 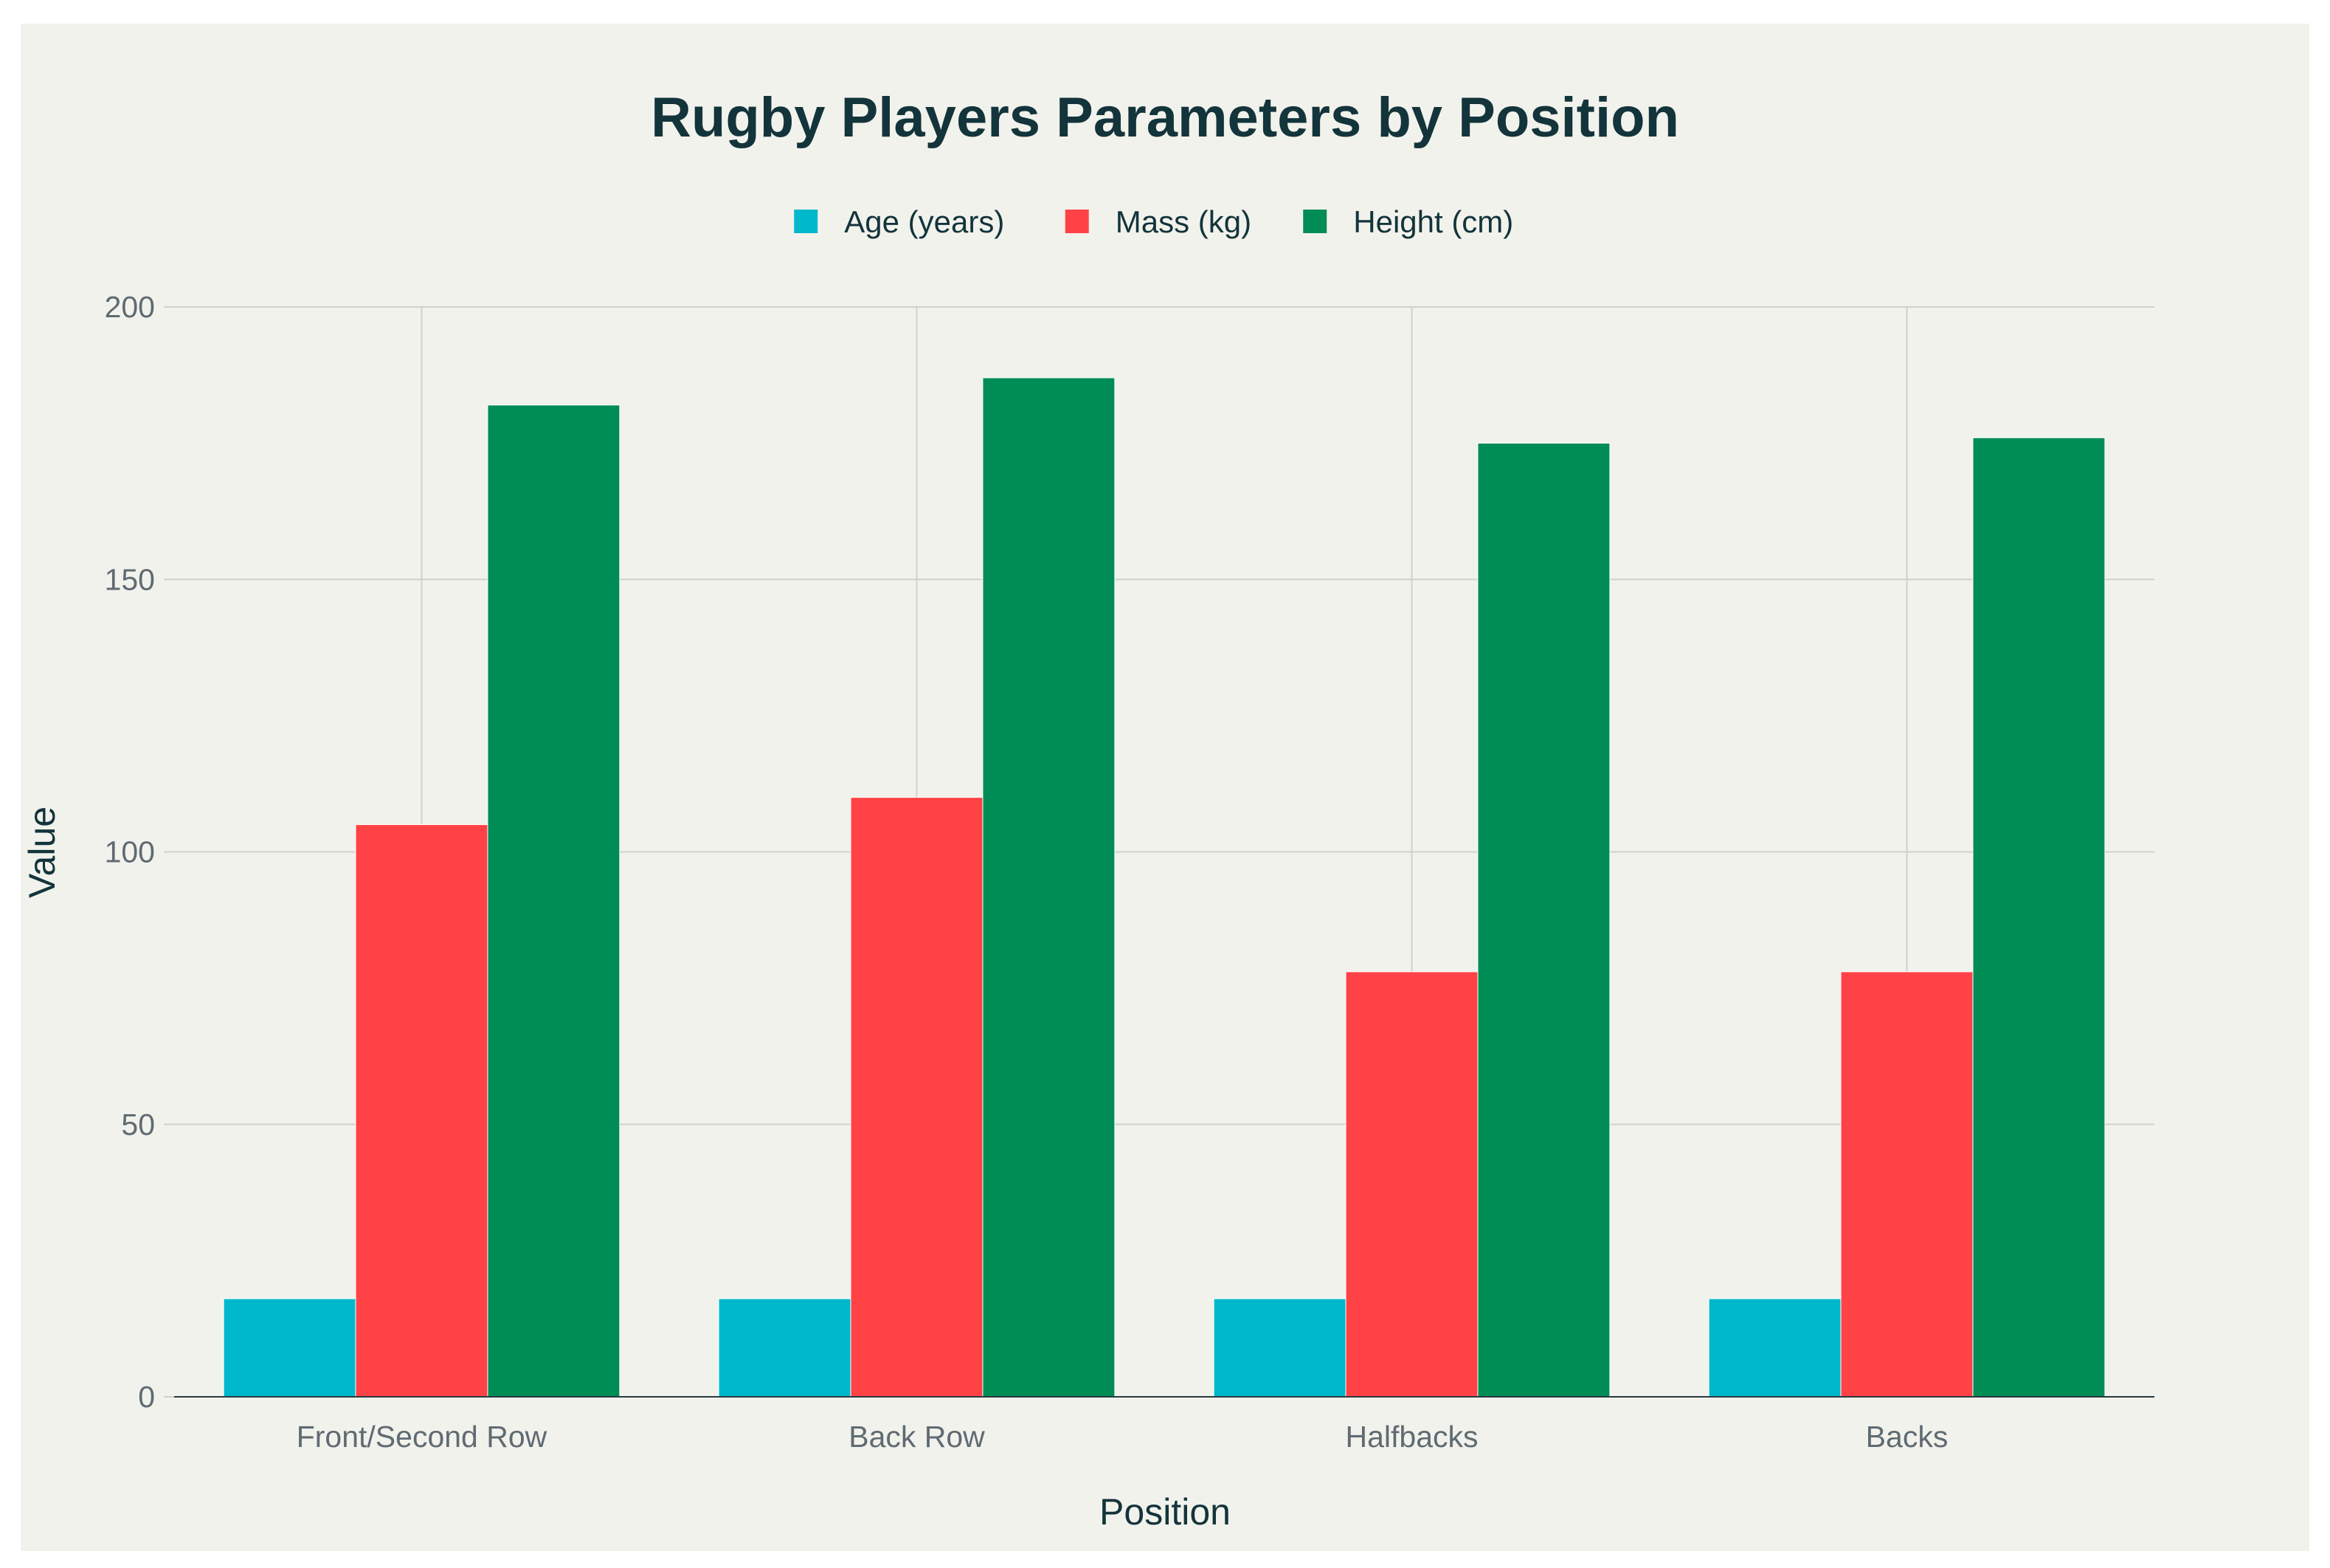 I want to click on x-tick-label: Front/Second Row, so click(x=422, y=1437).